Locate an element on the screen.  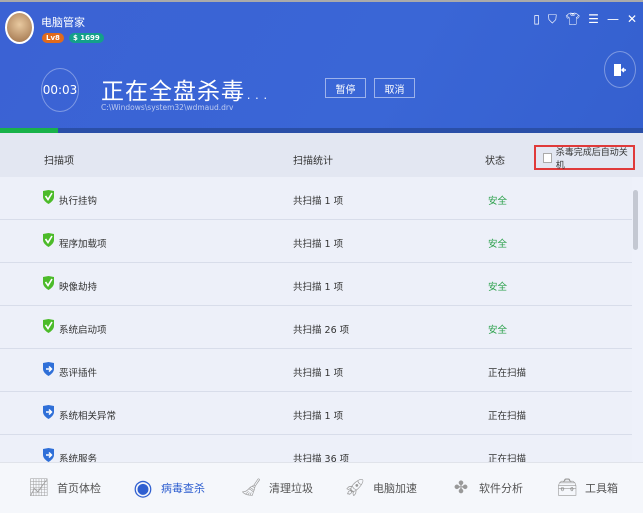
auto-shutdown-checkbox: 杀毒完成后自动关机 is located at coordinates (584, 158).